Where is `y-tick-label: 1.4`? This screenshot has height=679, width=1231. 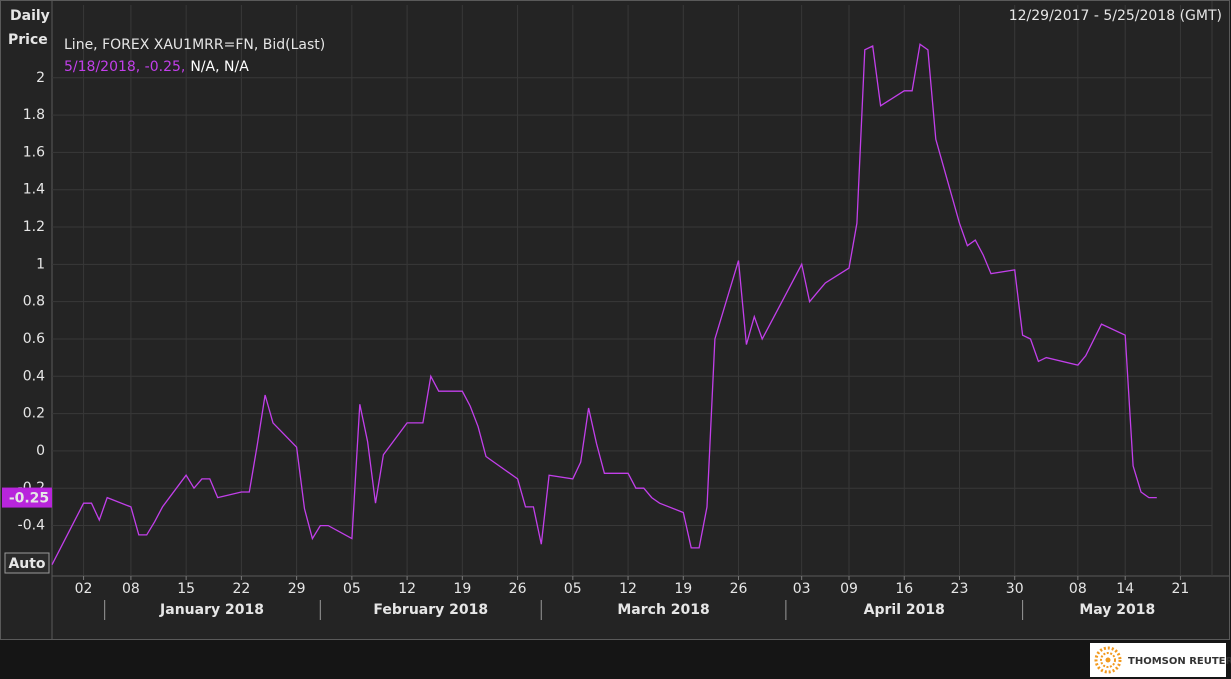 y-tick-label: 1.4 is located at coordinates (34, 190).